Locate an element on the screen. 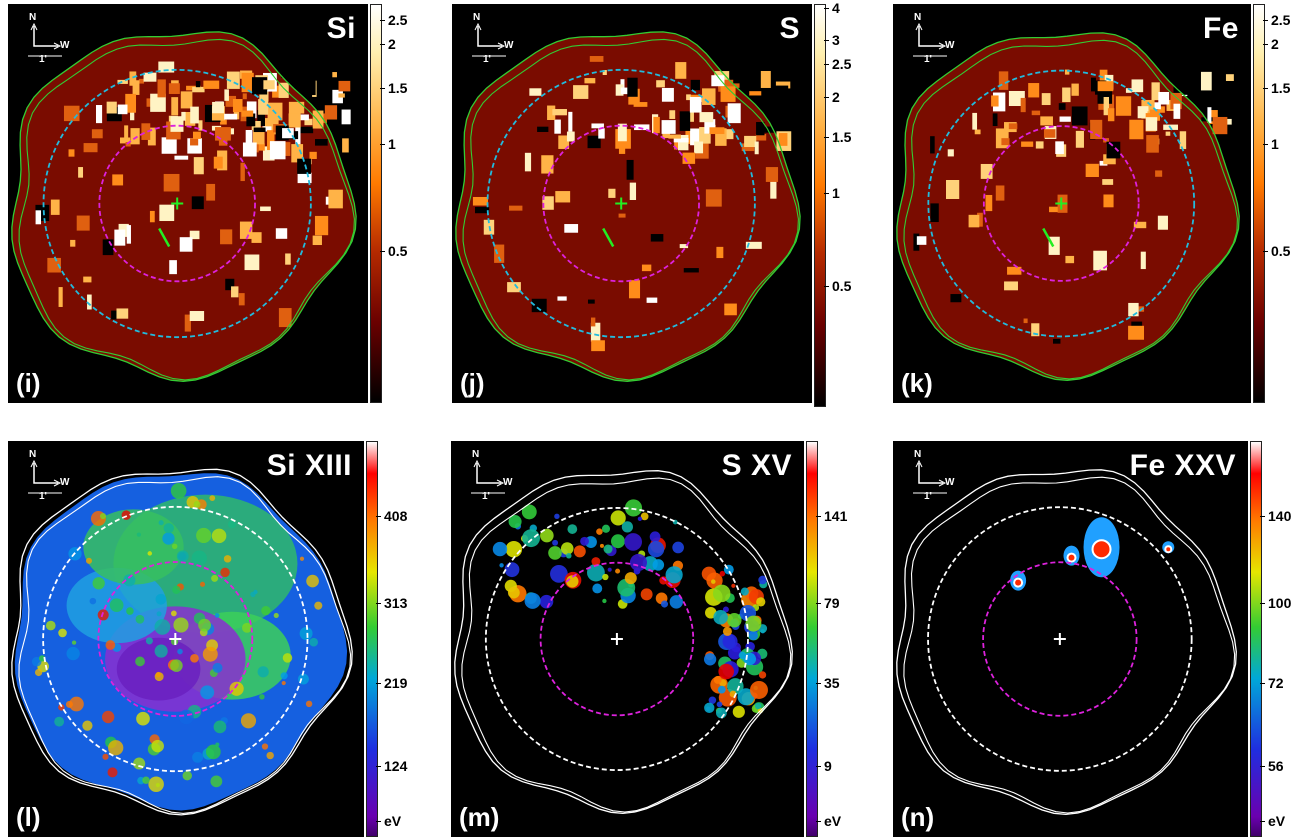  colorbar-tick-label: 408 is located at coordinates (391, 516).